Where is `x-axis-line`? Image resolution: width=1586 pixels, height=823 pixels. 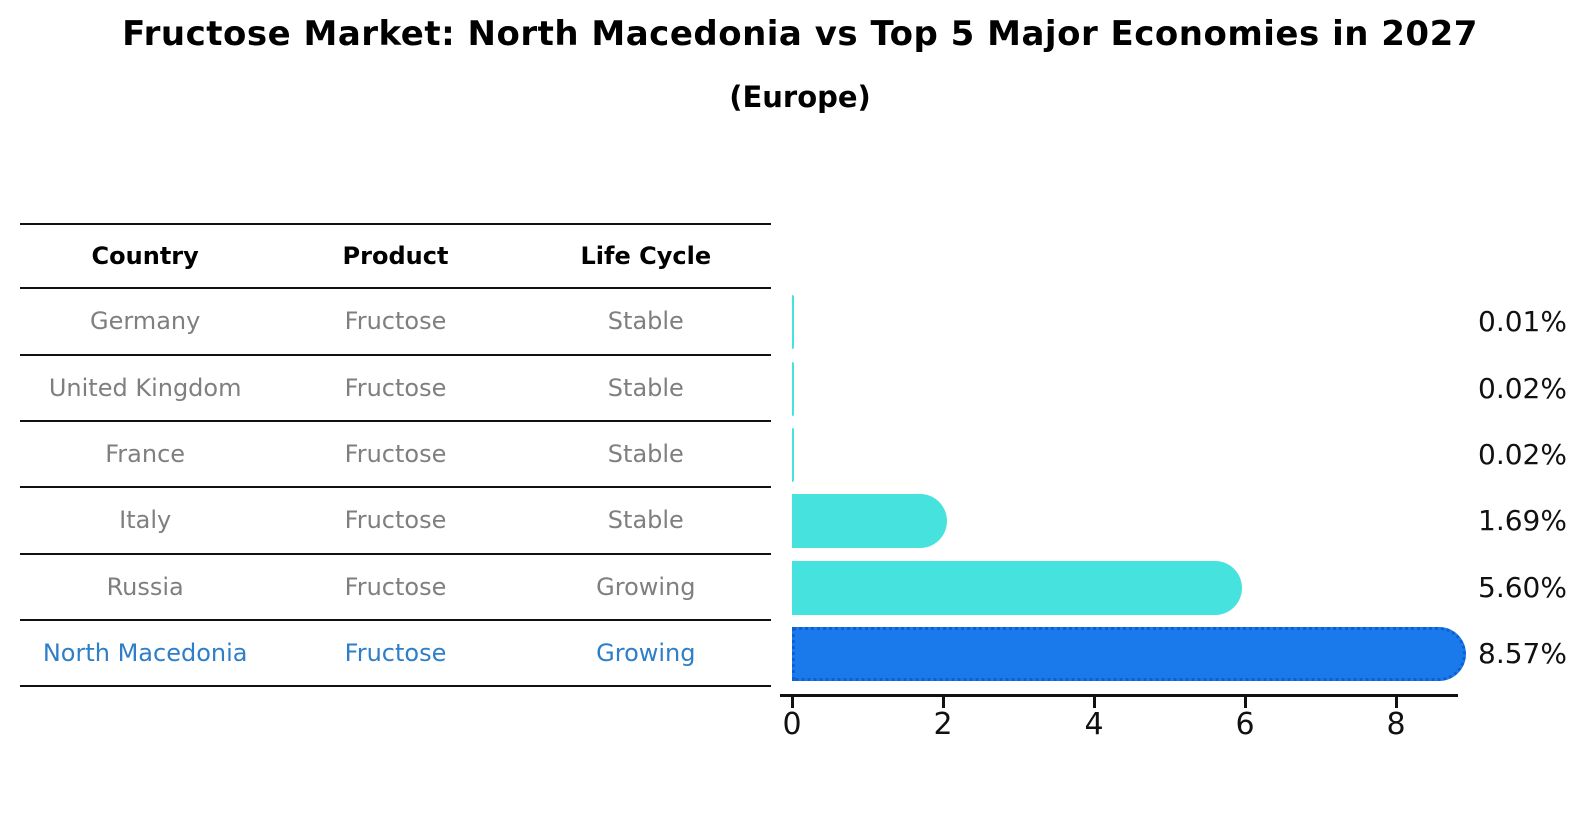 x-axis-line is located at coordinates (1119, 695).